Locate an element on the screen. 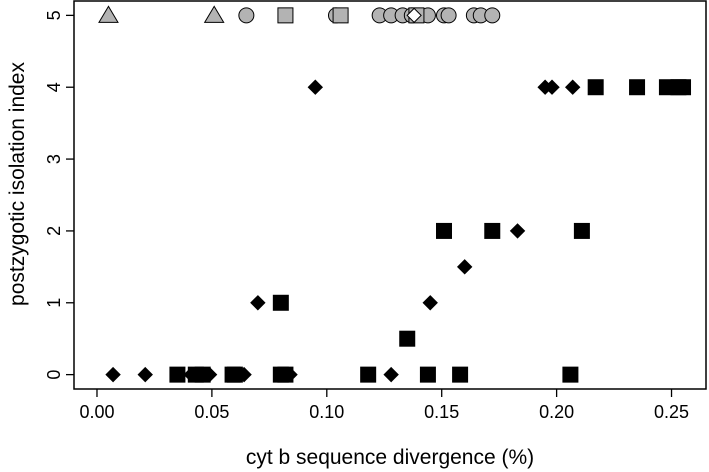  x-tick-label: 0.20 is located at coordinates (556, 412).